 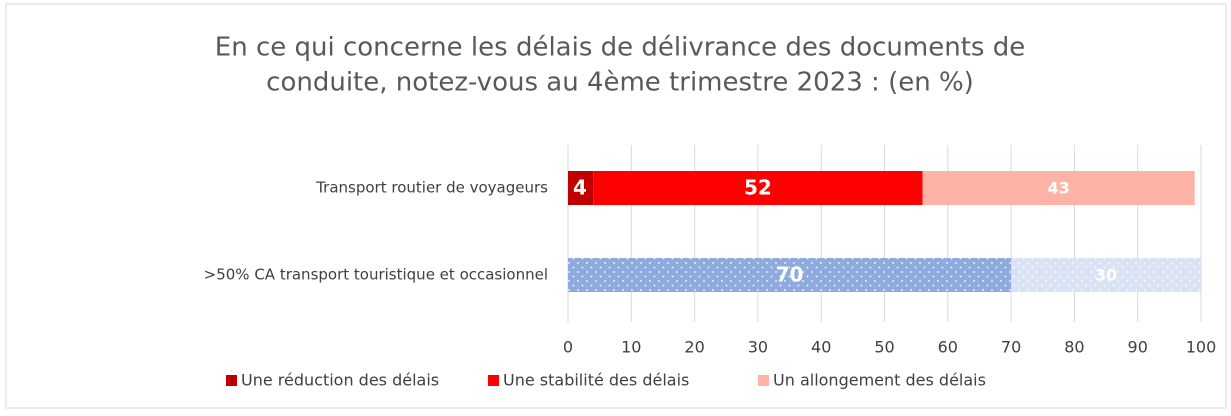 I want to click on x-tick-label: 100, so click(x=1201, y=347).